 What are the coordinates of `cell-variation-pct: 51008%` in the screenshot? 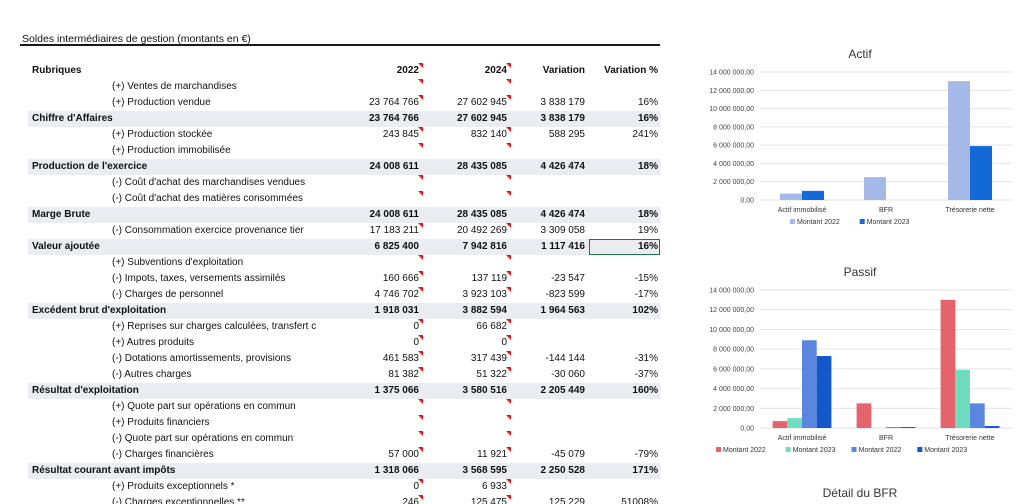 It's located at (639, 500).